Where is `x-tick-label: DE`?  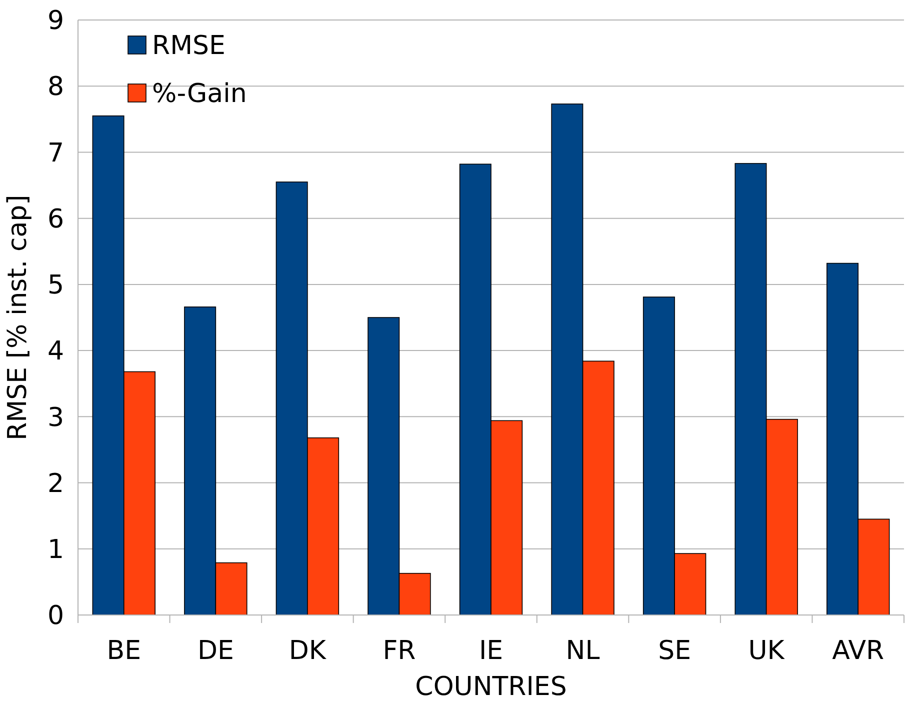
x-tick-label: DE is located at coordinates (215, 651).